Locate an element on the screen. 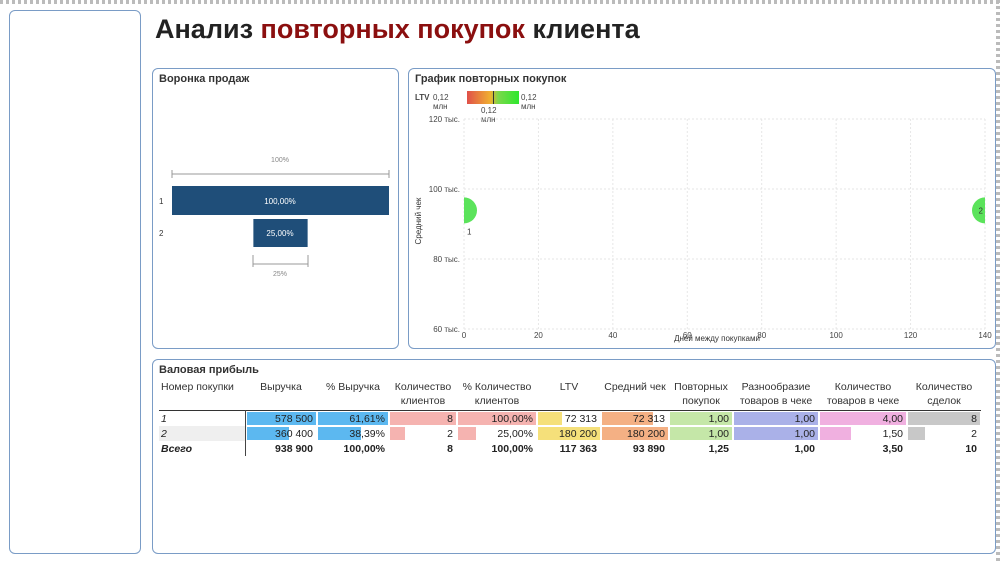 The image size is (1000, 563). column-header: Номер покупки is located at coordinates (197, 387).